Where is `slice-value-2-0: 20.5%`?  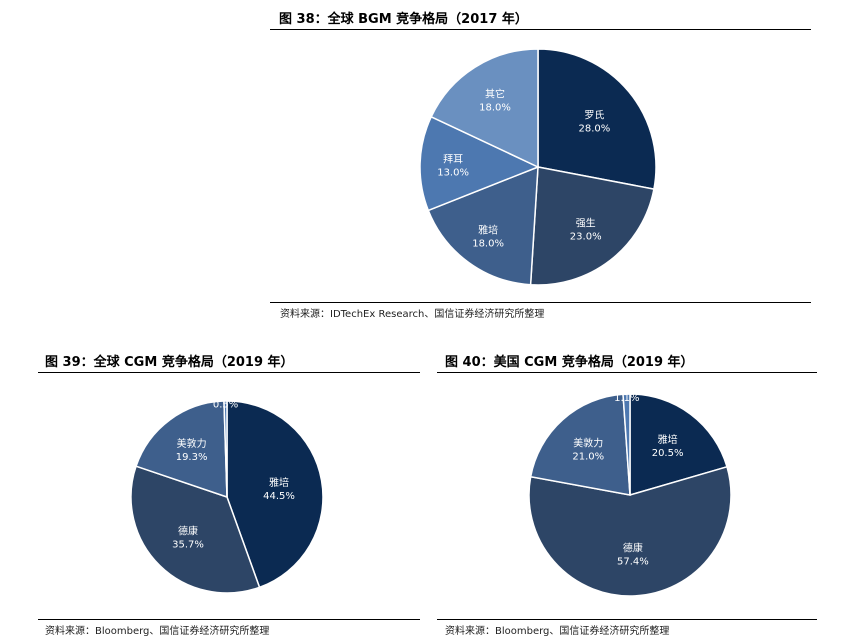 slice-value-2-0: 20.5% is located at coordinates (668, 453).